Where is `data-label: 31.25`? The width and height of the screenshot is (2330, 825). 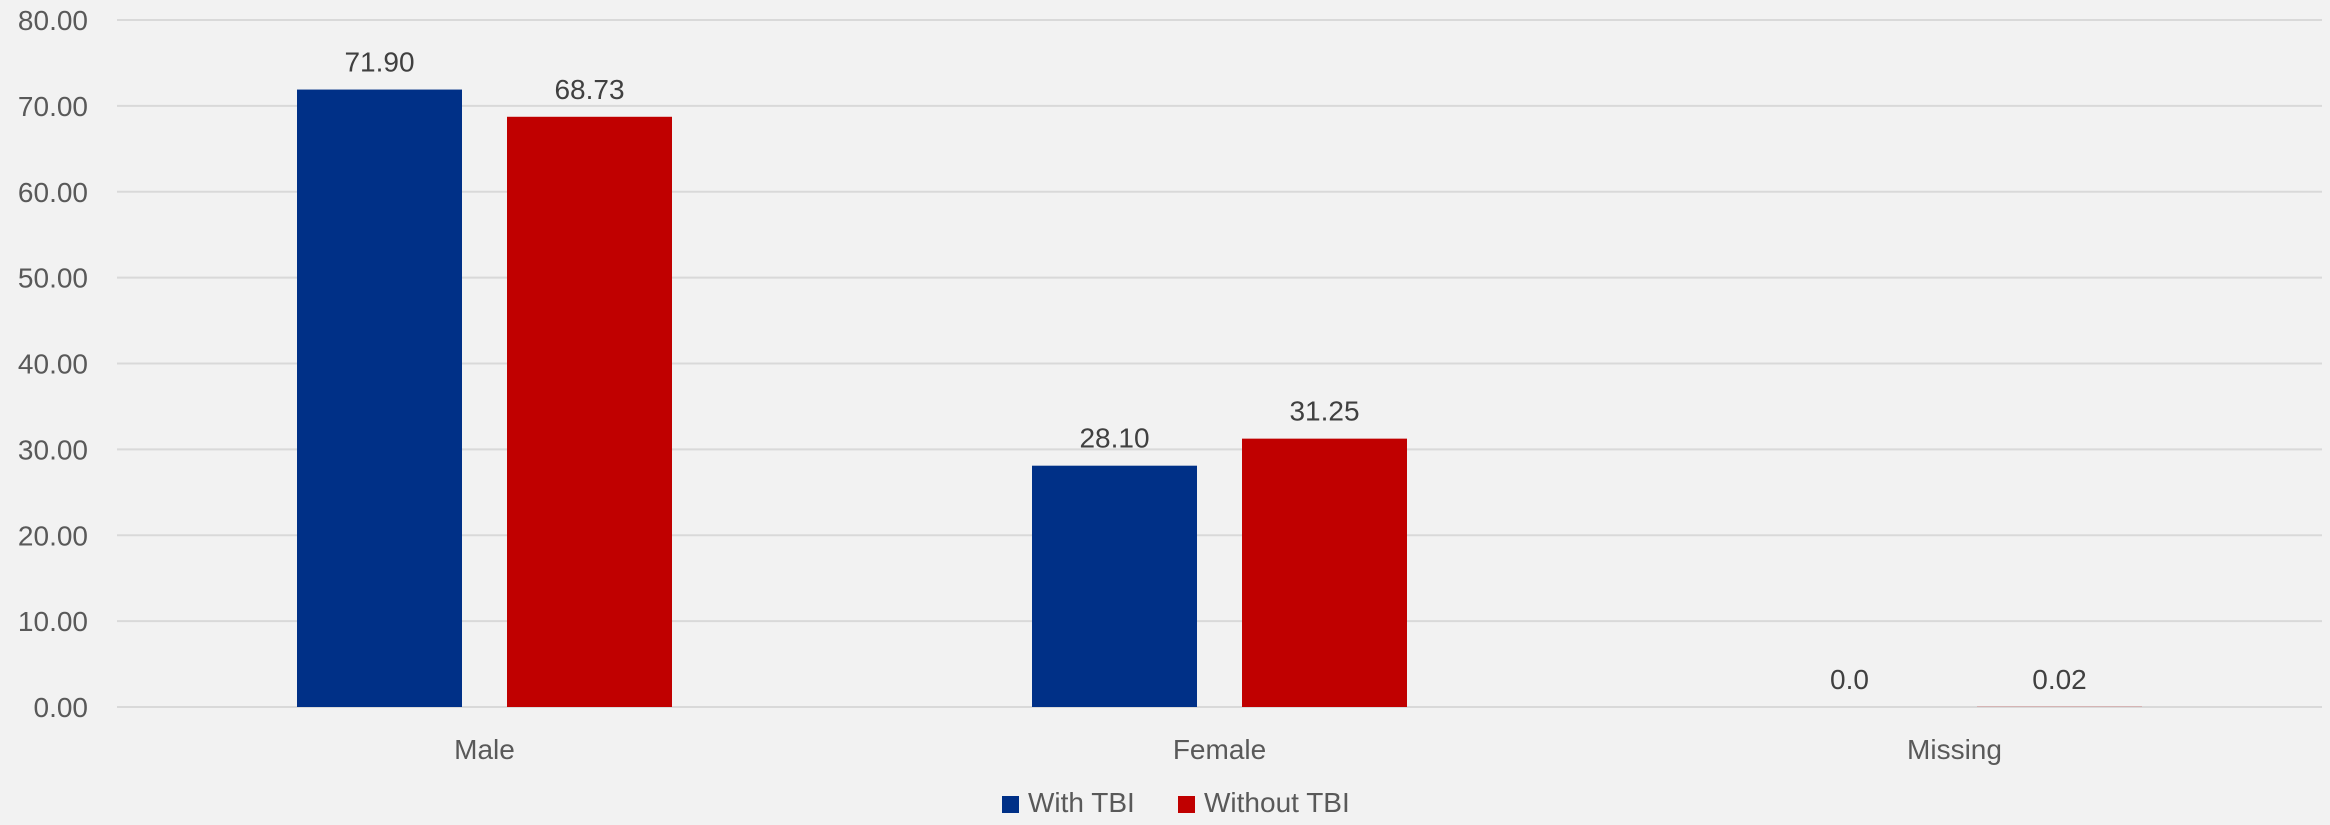
data-label: 31.25 is located at coordinates (1324, 411).